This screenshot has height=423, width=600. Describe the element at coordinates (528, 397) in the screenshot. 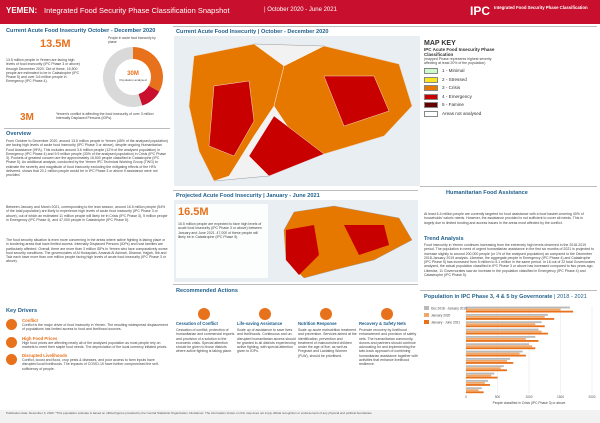

I see `x-tick-label: 1000` at that location.